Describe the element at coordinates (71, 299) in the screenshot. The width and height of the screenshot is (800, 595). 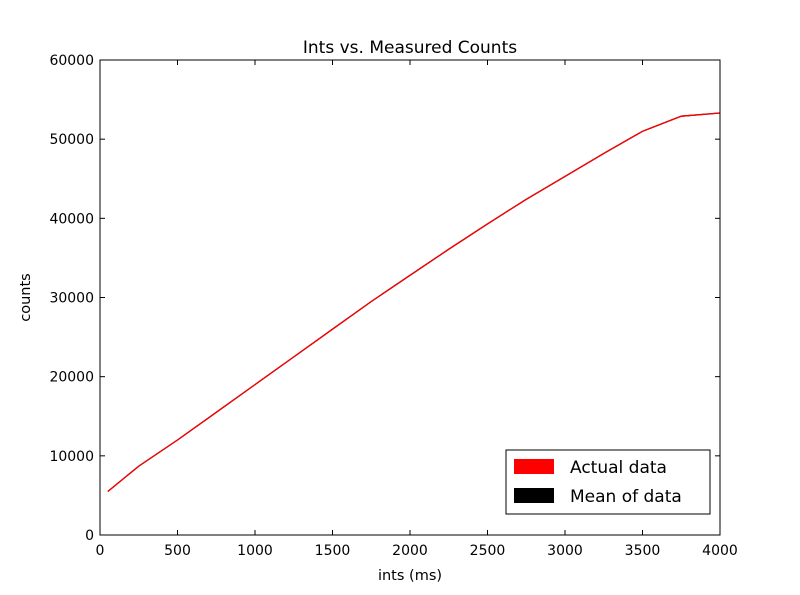
I see `y-tick-label: 30000` at that location.